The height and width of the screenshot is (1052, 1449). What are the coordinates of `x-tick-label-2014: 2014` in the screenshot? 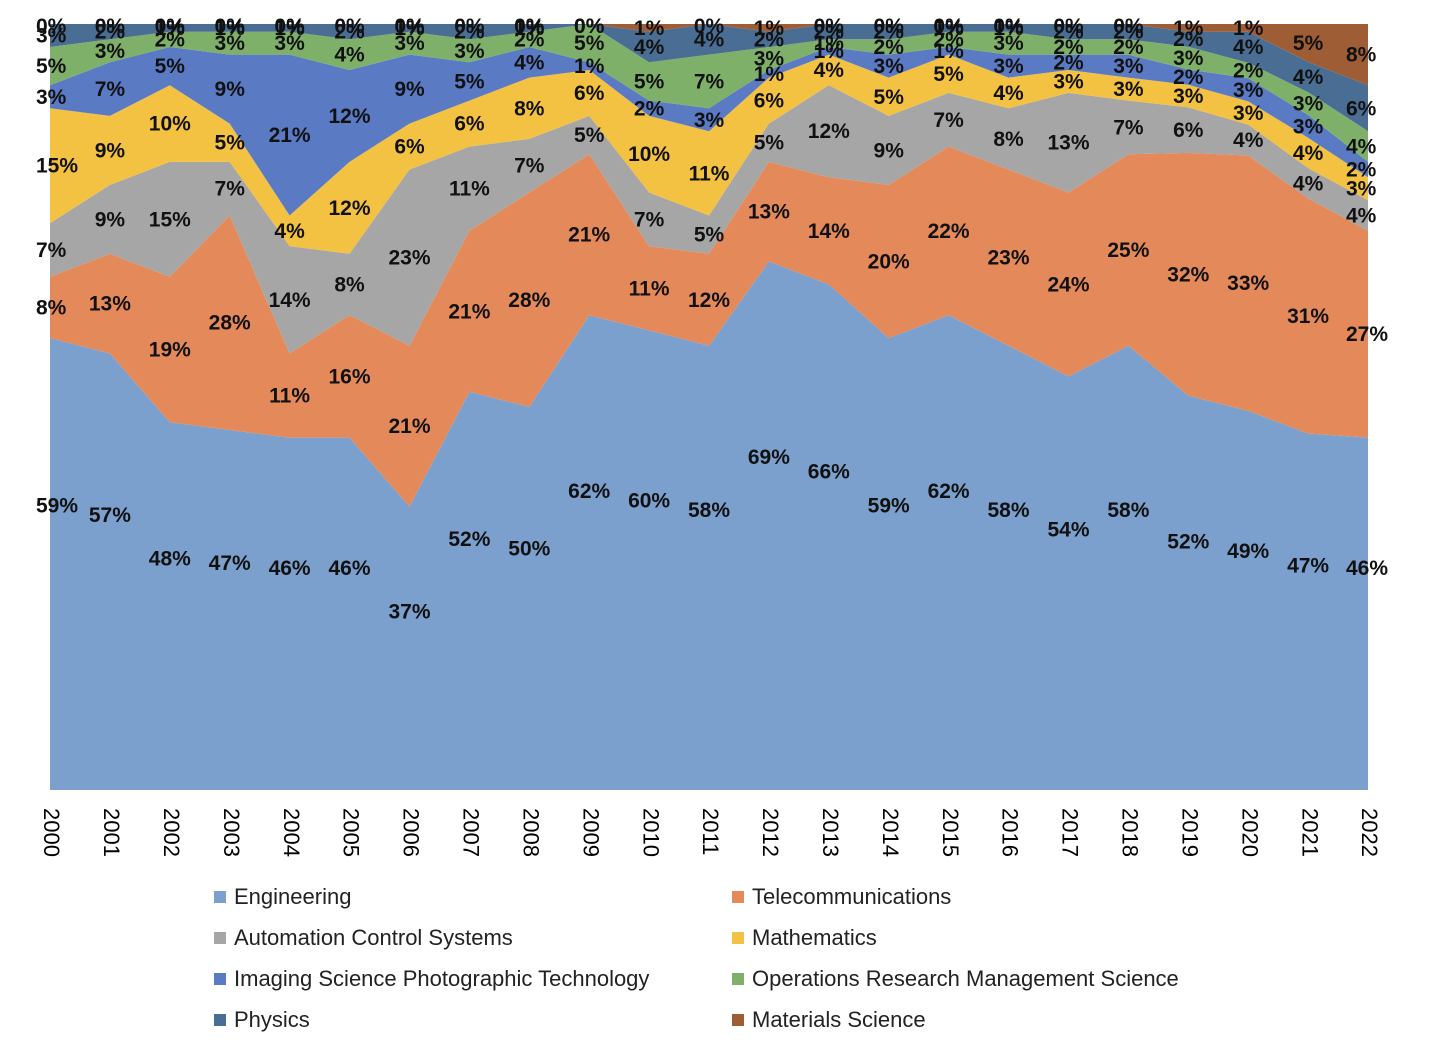 It's located at (890, 832).